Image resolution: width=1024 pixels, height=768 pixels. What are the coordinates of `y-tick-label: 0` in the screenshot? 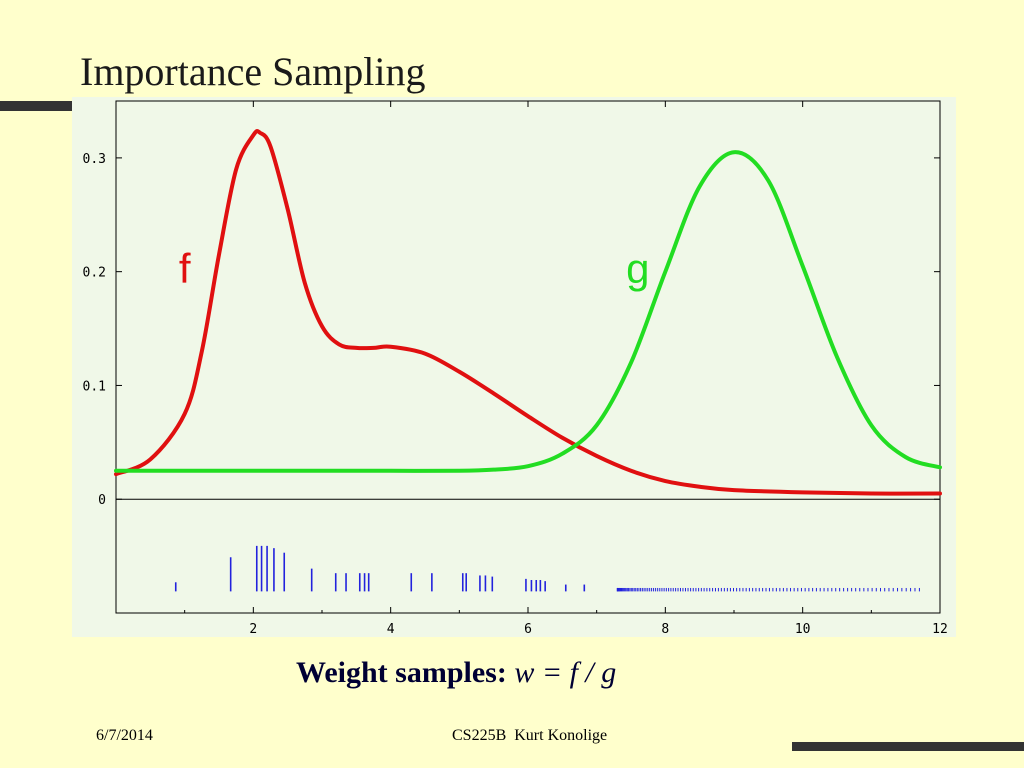 It's located at (102, 500).